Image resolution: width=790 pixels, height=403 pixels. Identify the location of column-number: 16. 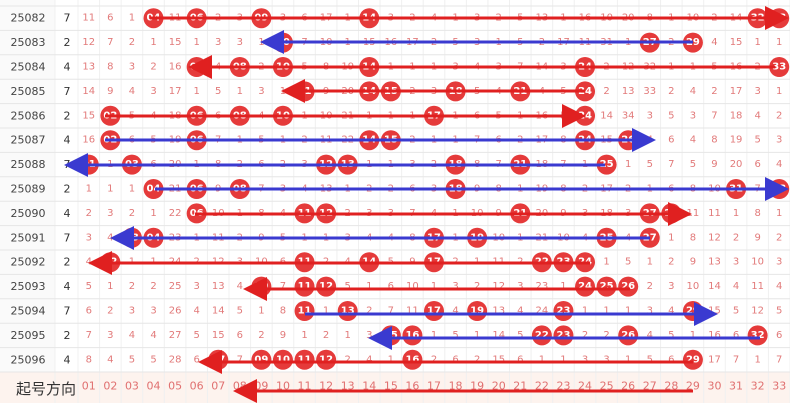
(412, 386).